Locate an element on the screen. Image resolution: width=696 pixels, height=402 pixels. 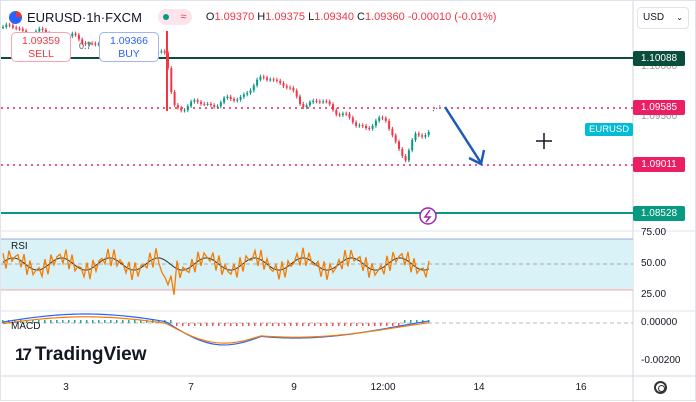
exchange: FXCM is located at coordinates (123, 17).